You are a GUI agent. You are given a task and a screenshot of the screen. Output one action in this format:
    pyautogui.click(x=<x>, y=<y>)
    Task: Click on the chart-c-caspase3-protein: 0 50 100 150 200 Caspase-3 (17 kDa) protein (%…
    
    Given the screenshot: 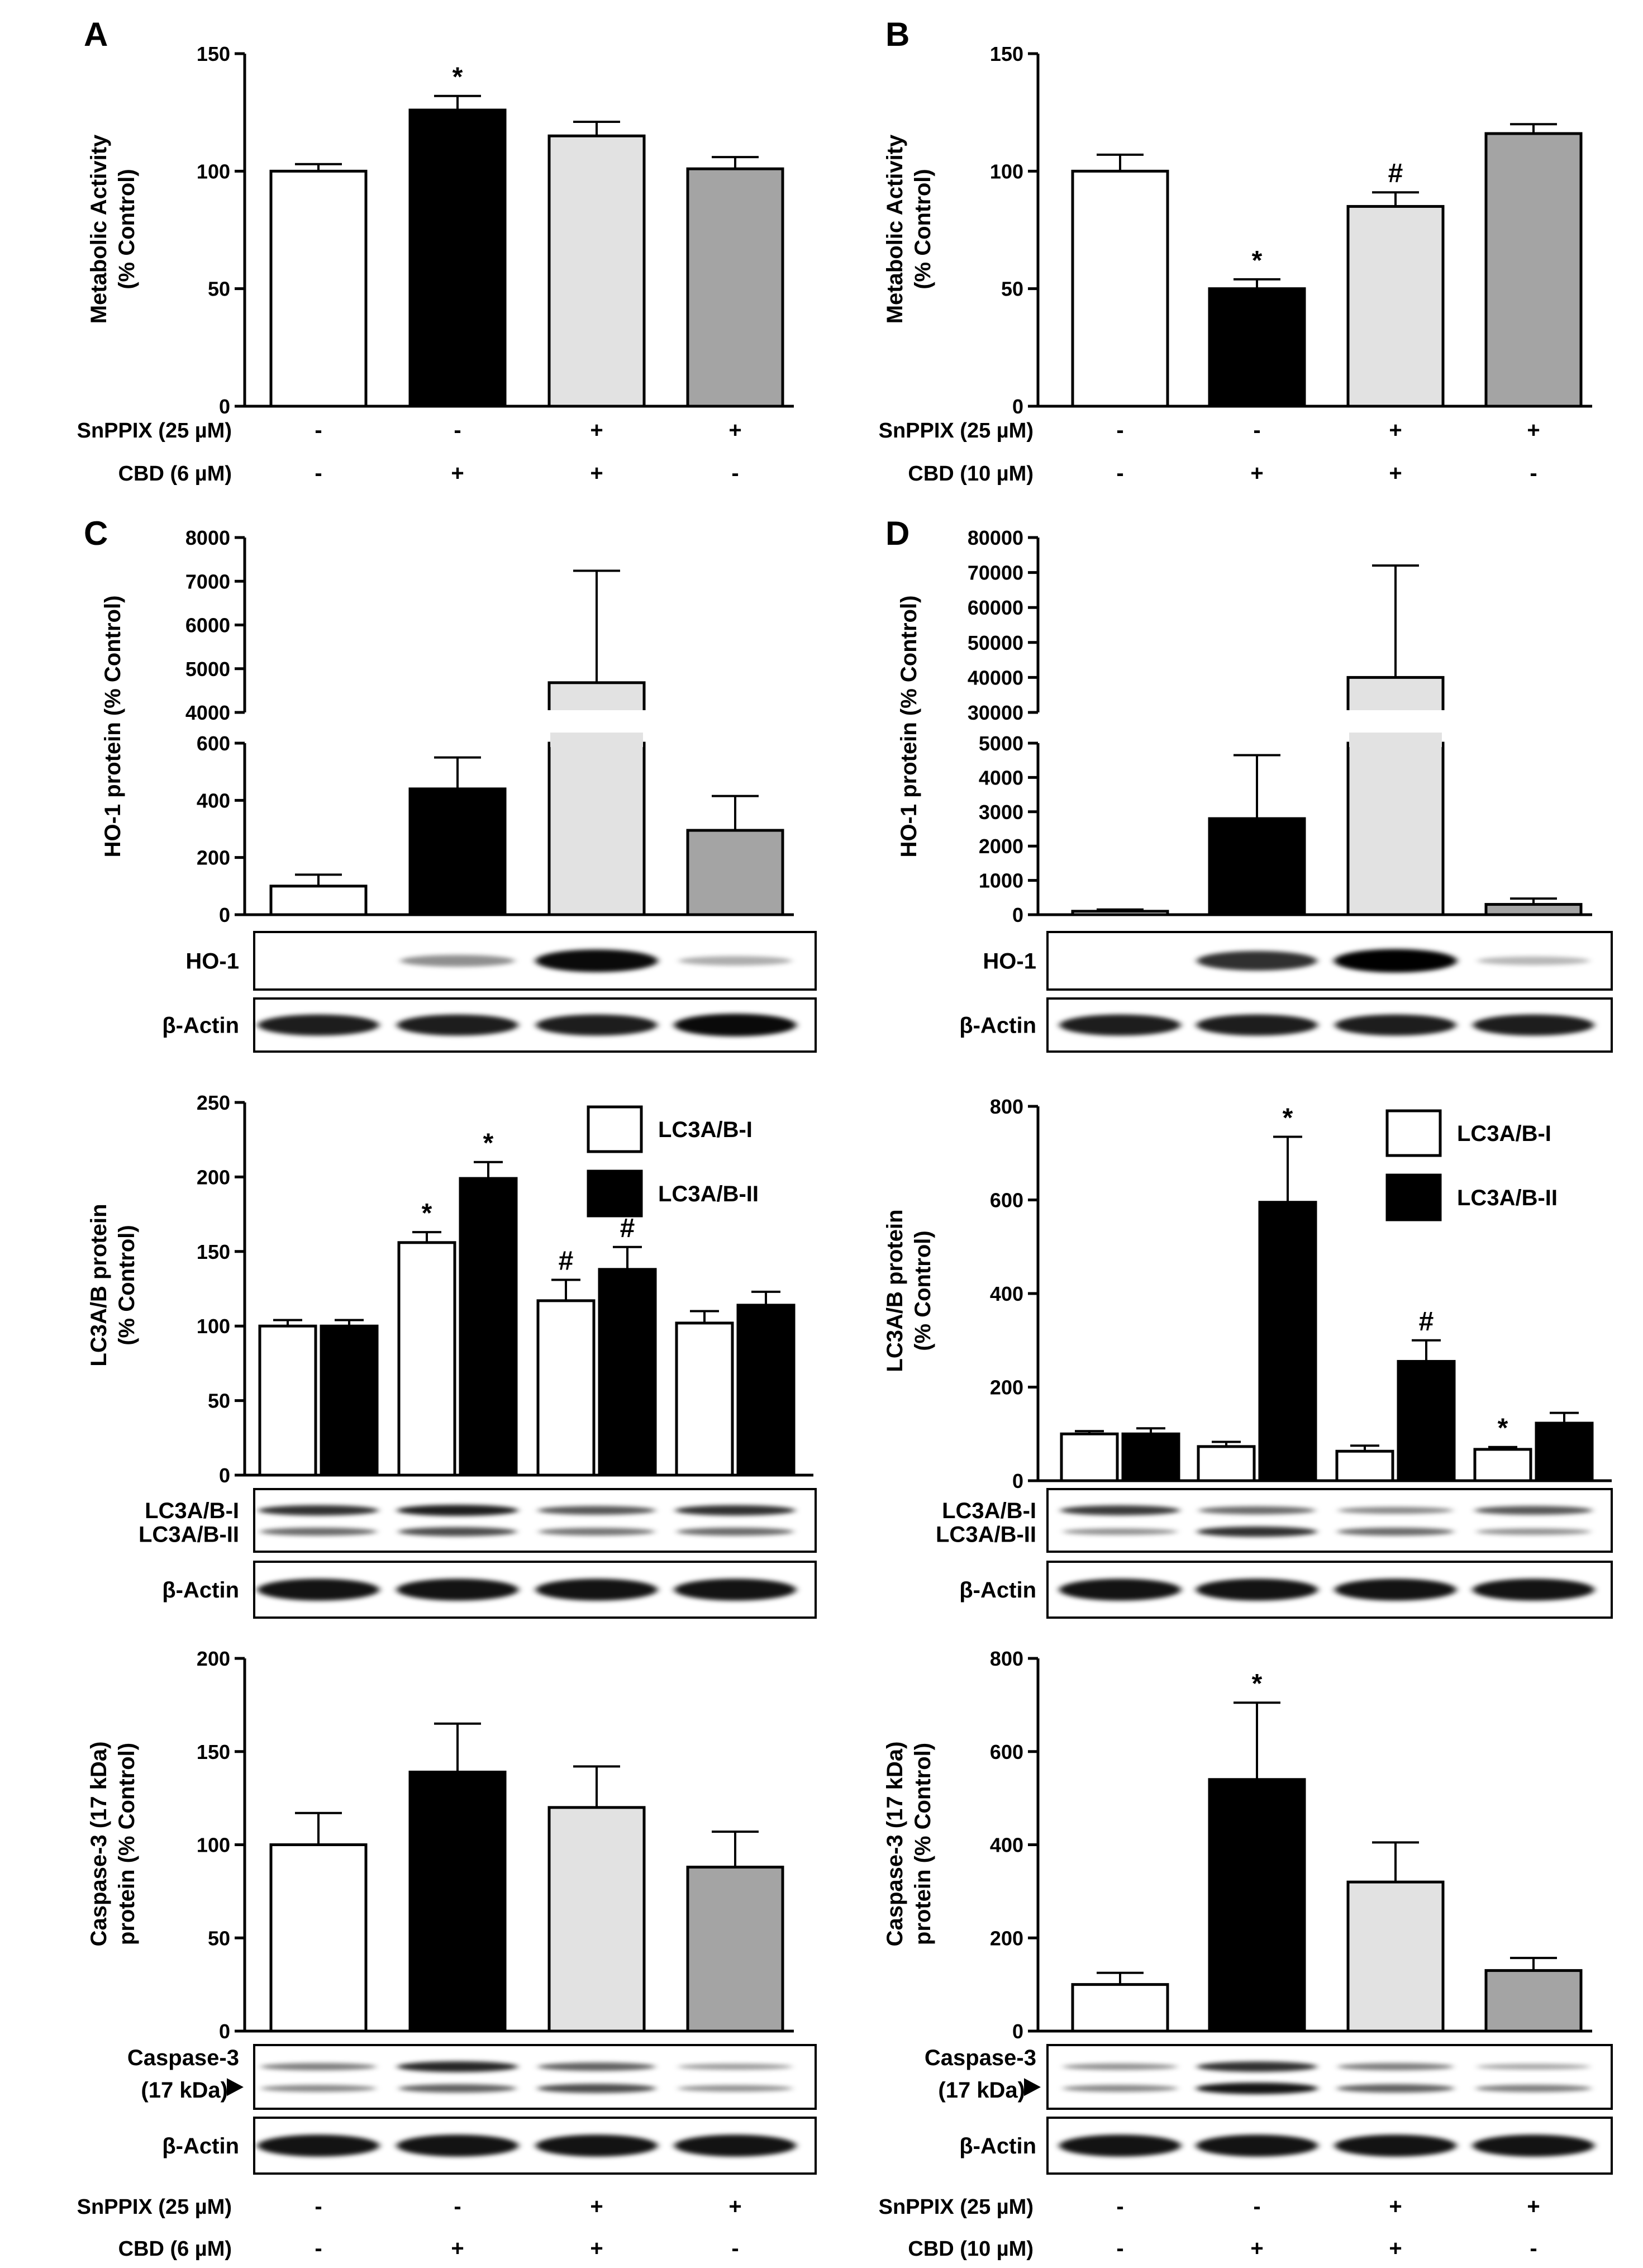 What is the action you would take?
    pyautogui.click(x=440, y=1845)
    